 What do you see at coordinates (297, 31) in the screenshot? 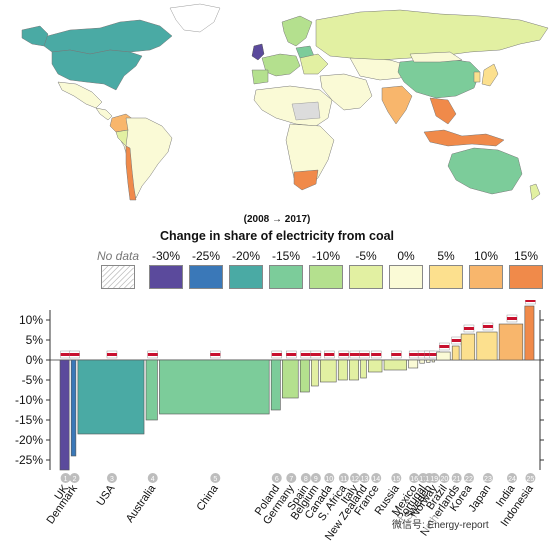
I see `map-region-scandinavia` at bounding box center [297, 31].